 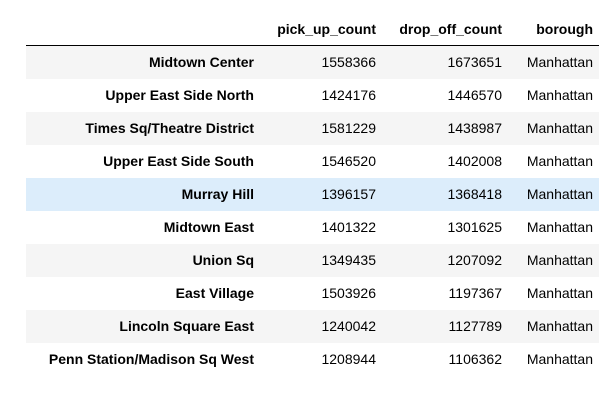 I want to click on table-header: pick_up_count drop_off_count borough, so click(x=312, y=29).